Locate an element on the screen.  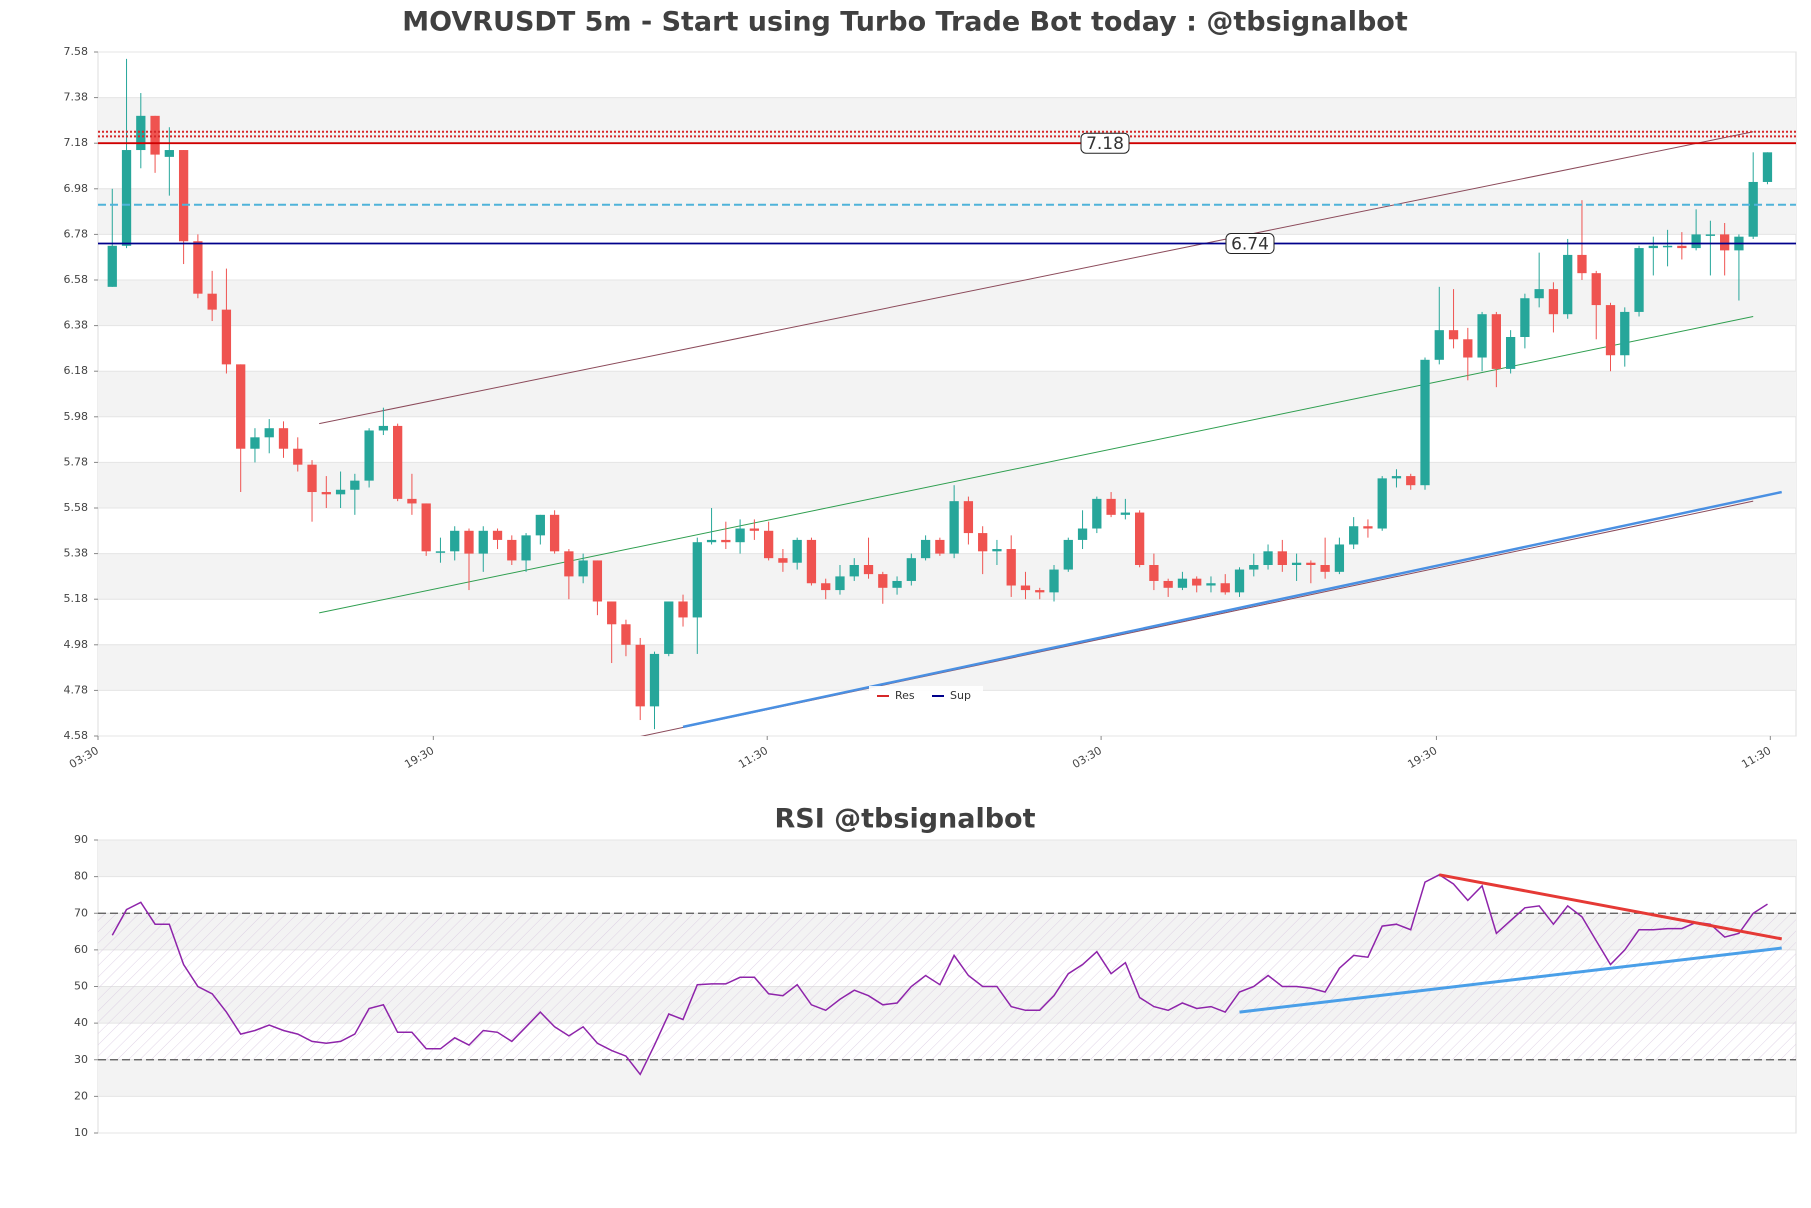
y-tick-label: 4.78 is located at coordinates (76, 689).